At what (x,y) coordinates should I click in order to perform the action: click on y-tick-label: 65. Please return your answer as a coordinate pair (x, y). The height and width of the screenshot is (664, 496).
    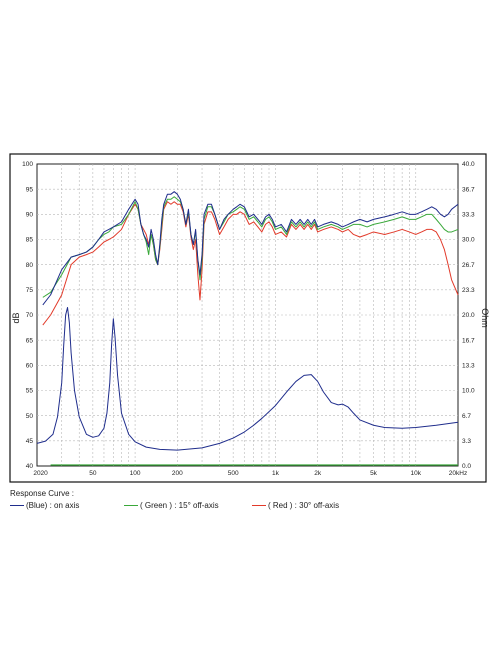
    Looking at the image, I should click on (30, 340).